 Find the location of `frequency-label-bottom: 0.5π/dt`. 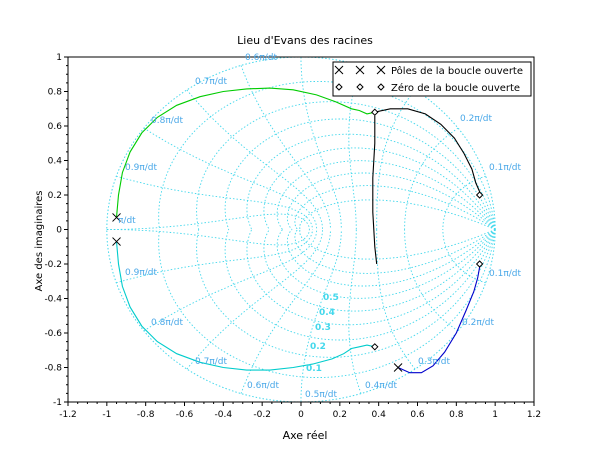

frequency-label-bottom: 0.5π/dt is located at coordinates (321, 395).